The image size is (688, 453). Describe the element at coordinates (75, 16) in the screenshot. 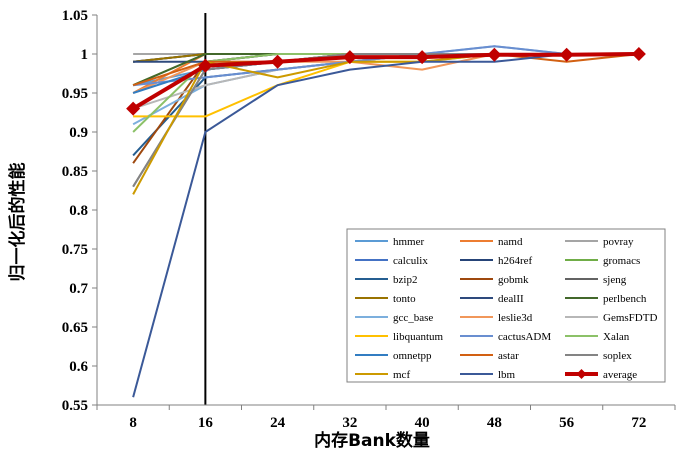

I see `y-tick-label: 1.05` at that location.